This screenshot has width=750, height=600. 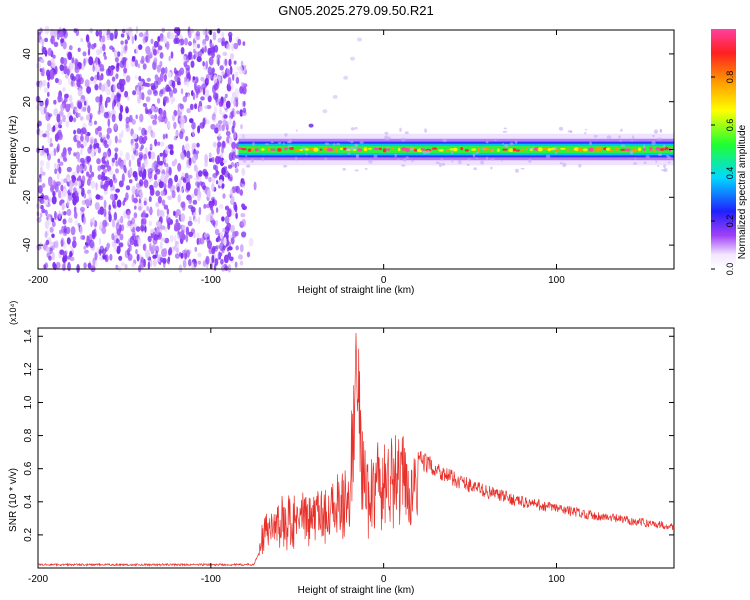 I want to click on snr-y-axis-label: SNR (10 * v/v), so click(x=13, y=500).